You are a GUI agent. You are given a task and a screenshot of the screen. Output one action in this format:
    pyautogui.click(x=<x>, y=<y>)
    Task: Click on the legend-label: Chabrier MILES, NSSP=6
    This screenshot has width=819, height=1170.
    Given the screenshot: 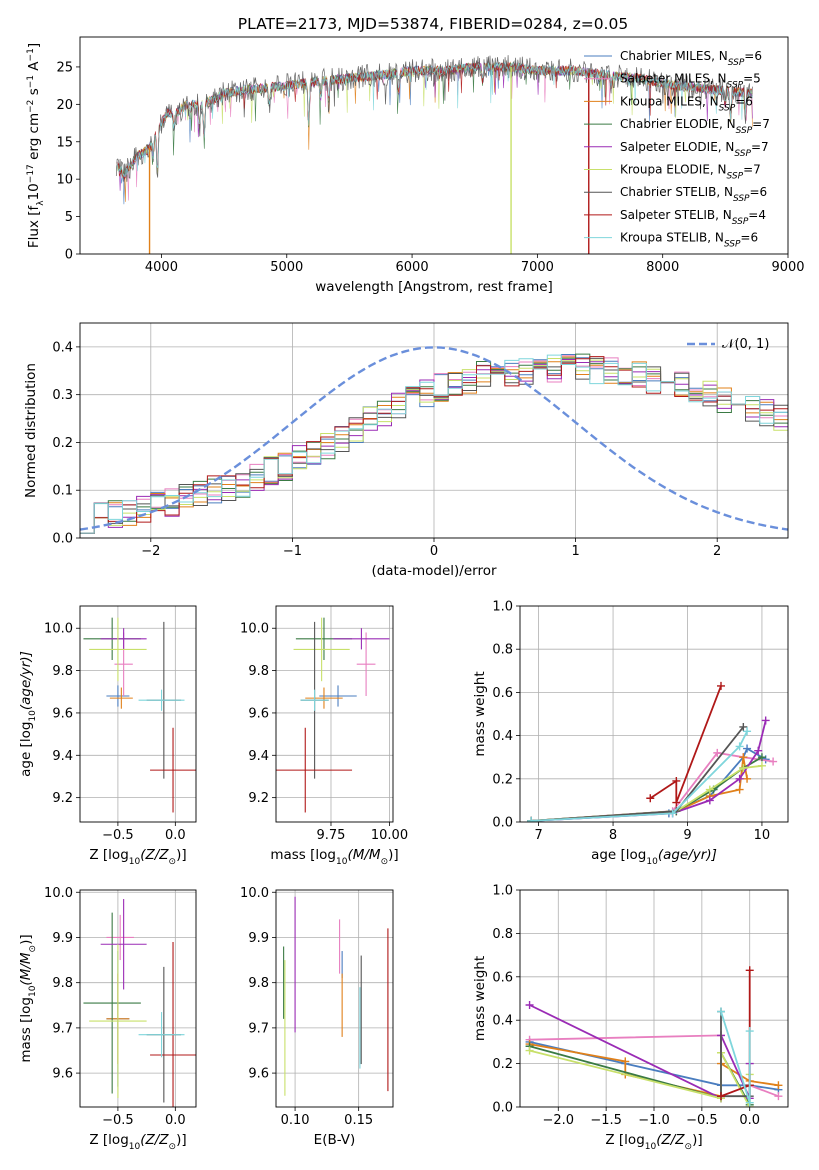 What is the action you would take?
    pyautogui.click(x=691, y=58)
    